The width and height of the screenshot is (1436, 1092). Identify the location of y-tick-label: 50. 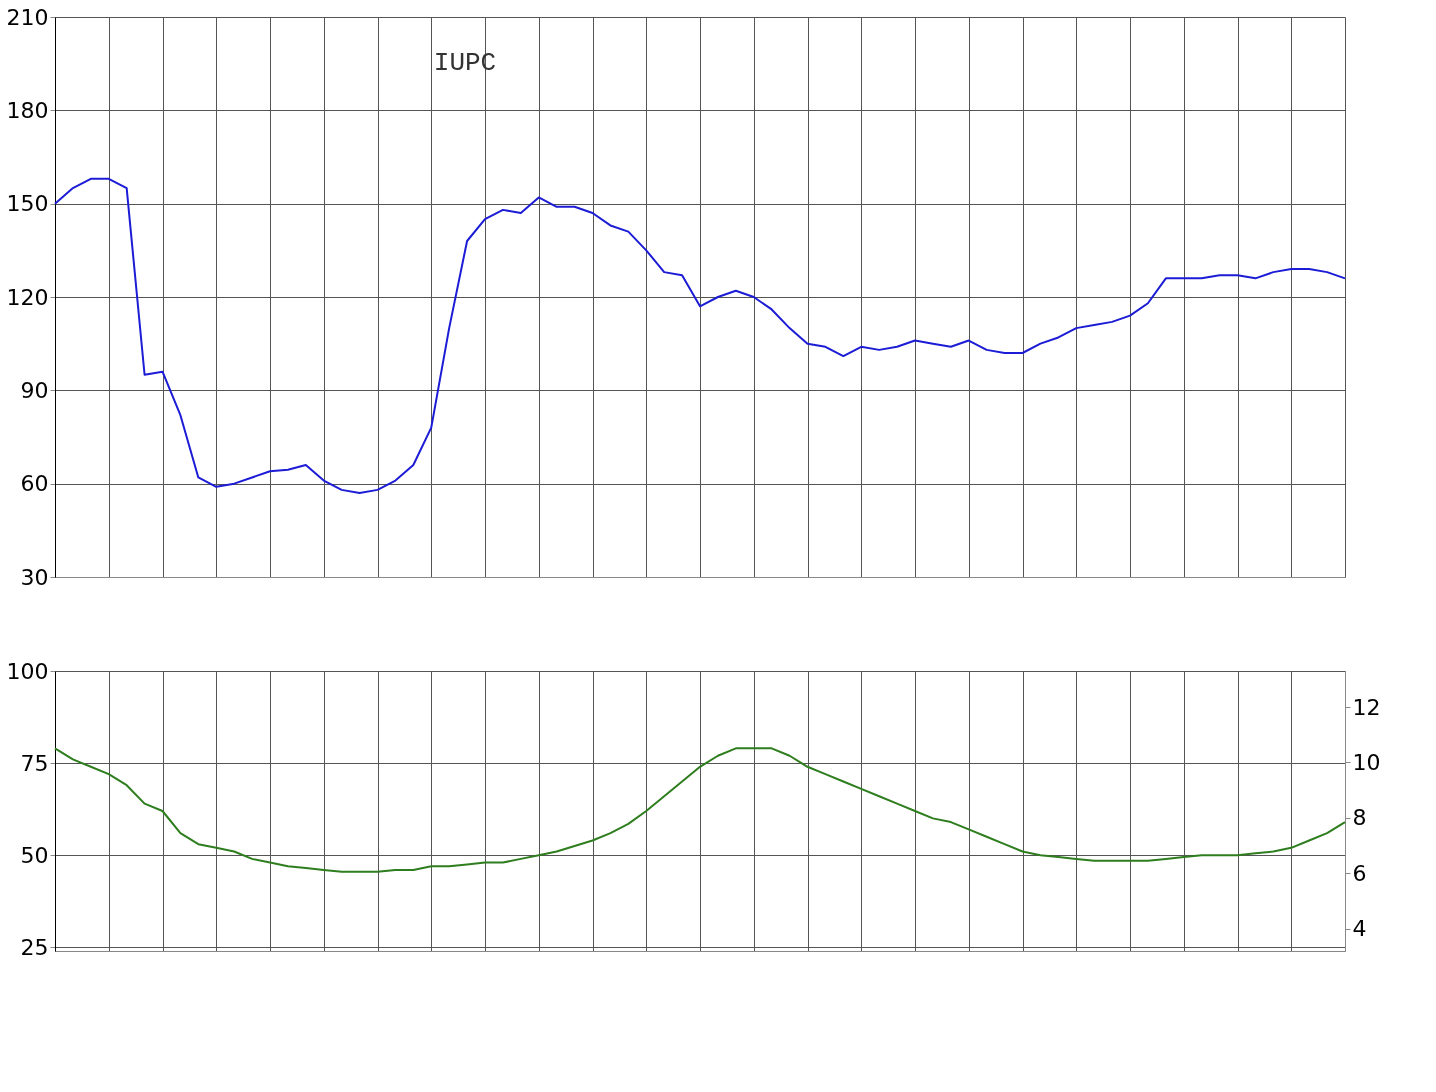
(34, 855).